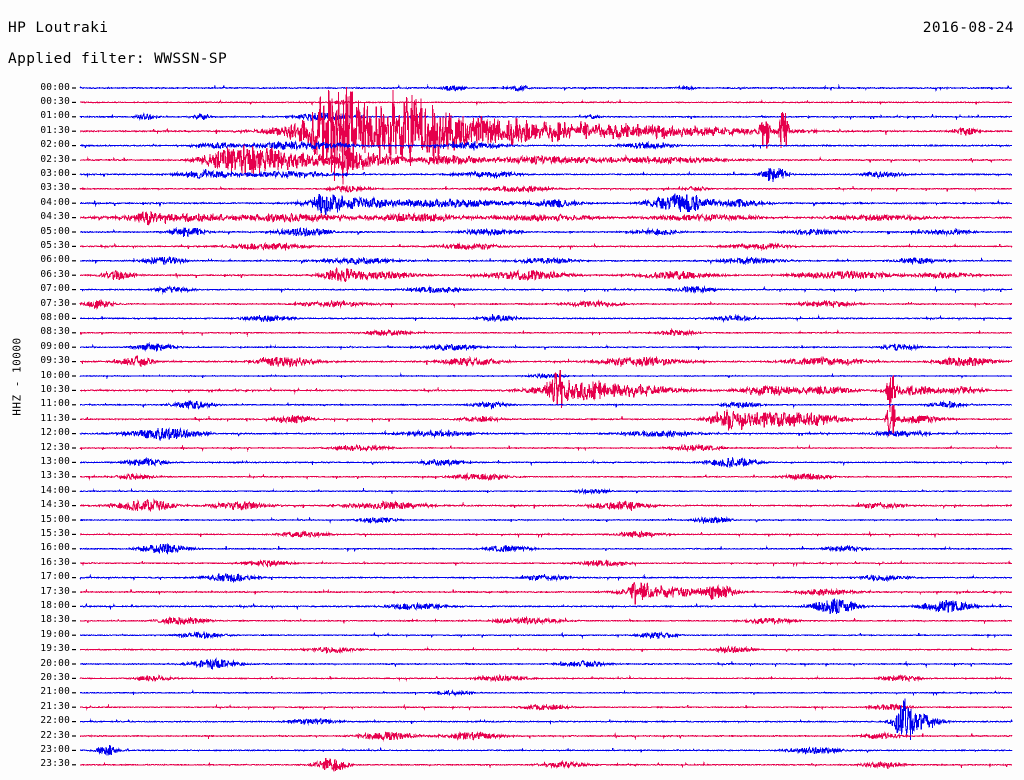 This screenshot has height=780, width=1024. Describe the element at coordinates (55, 418) in the screenshot. I see `time-tick-label: 11:30` at that location.